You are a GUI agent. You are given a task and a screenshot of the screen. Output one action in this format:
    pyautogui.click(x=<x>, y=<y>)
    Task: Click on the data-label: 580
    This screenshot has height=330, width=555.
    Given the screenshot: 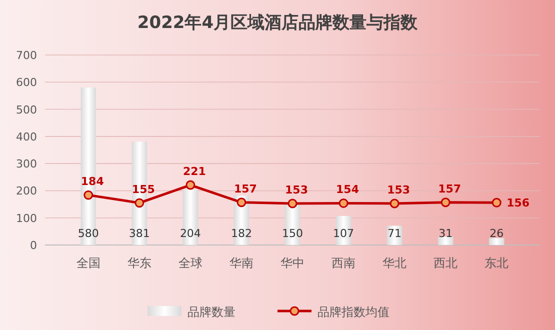 What is the action you would take?
    pyautogui.click(x=88, y=233)
    